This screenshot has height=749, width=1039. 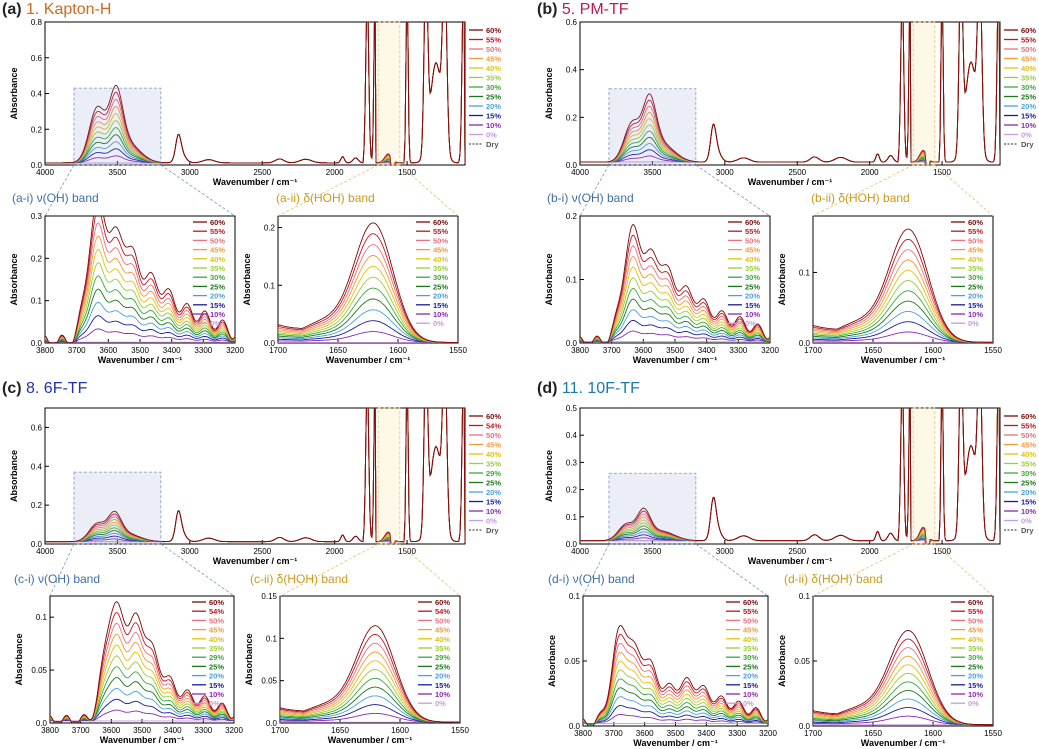 I want to click on series-line-50%, so click(x=903, y=686).